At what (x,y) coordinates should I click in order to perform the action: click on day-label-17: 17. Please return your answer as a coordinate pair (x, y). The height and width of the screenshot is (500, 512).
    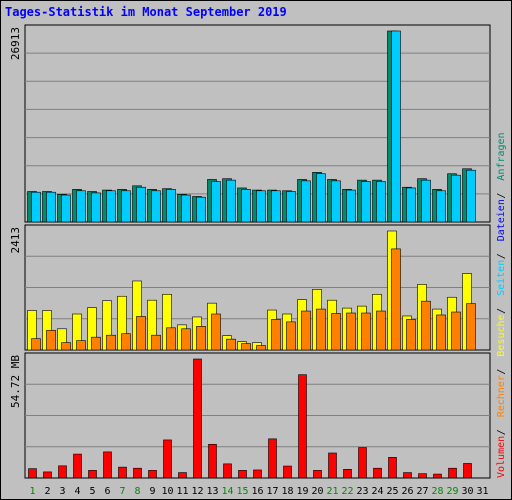
    Looking at the image, I should click on (272, 491).